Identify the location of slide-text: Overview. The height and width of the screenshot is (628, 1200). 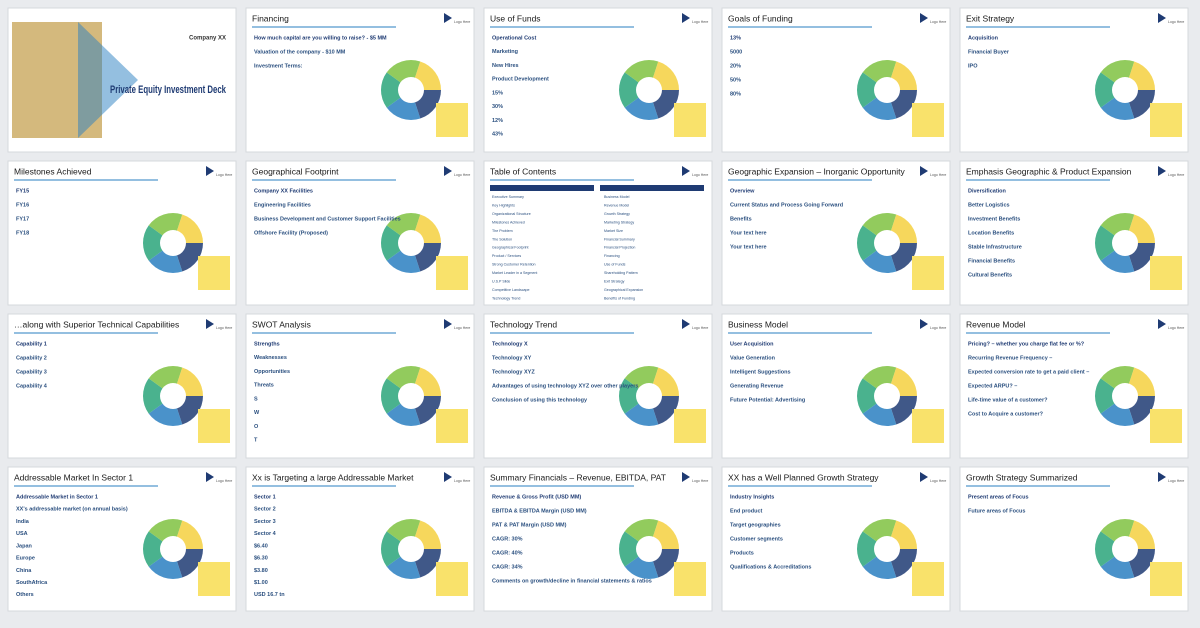
(742, 191).